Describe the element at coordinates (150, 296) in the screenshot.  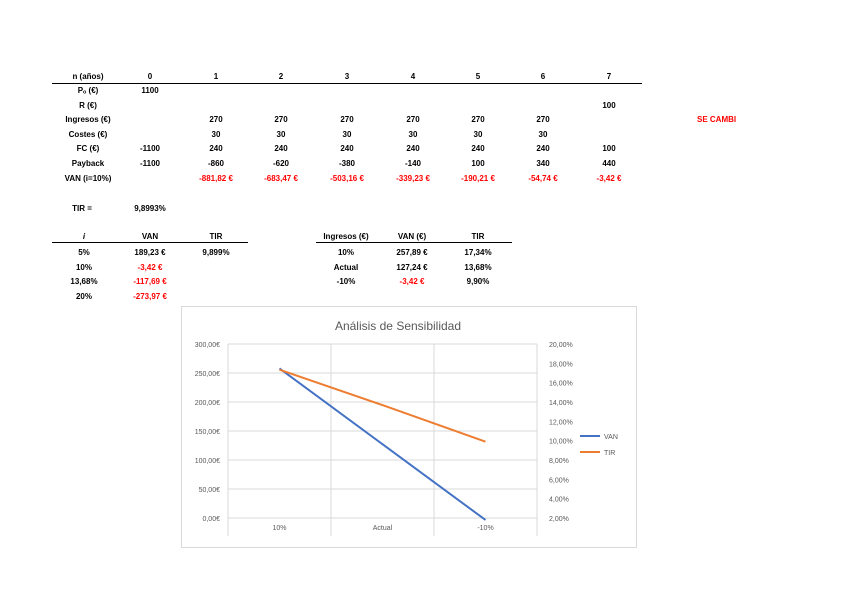
I see `table-cell: -273,97 €` at that location.